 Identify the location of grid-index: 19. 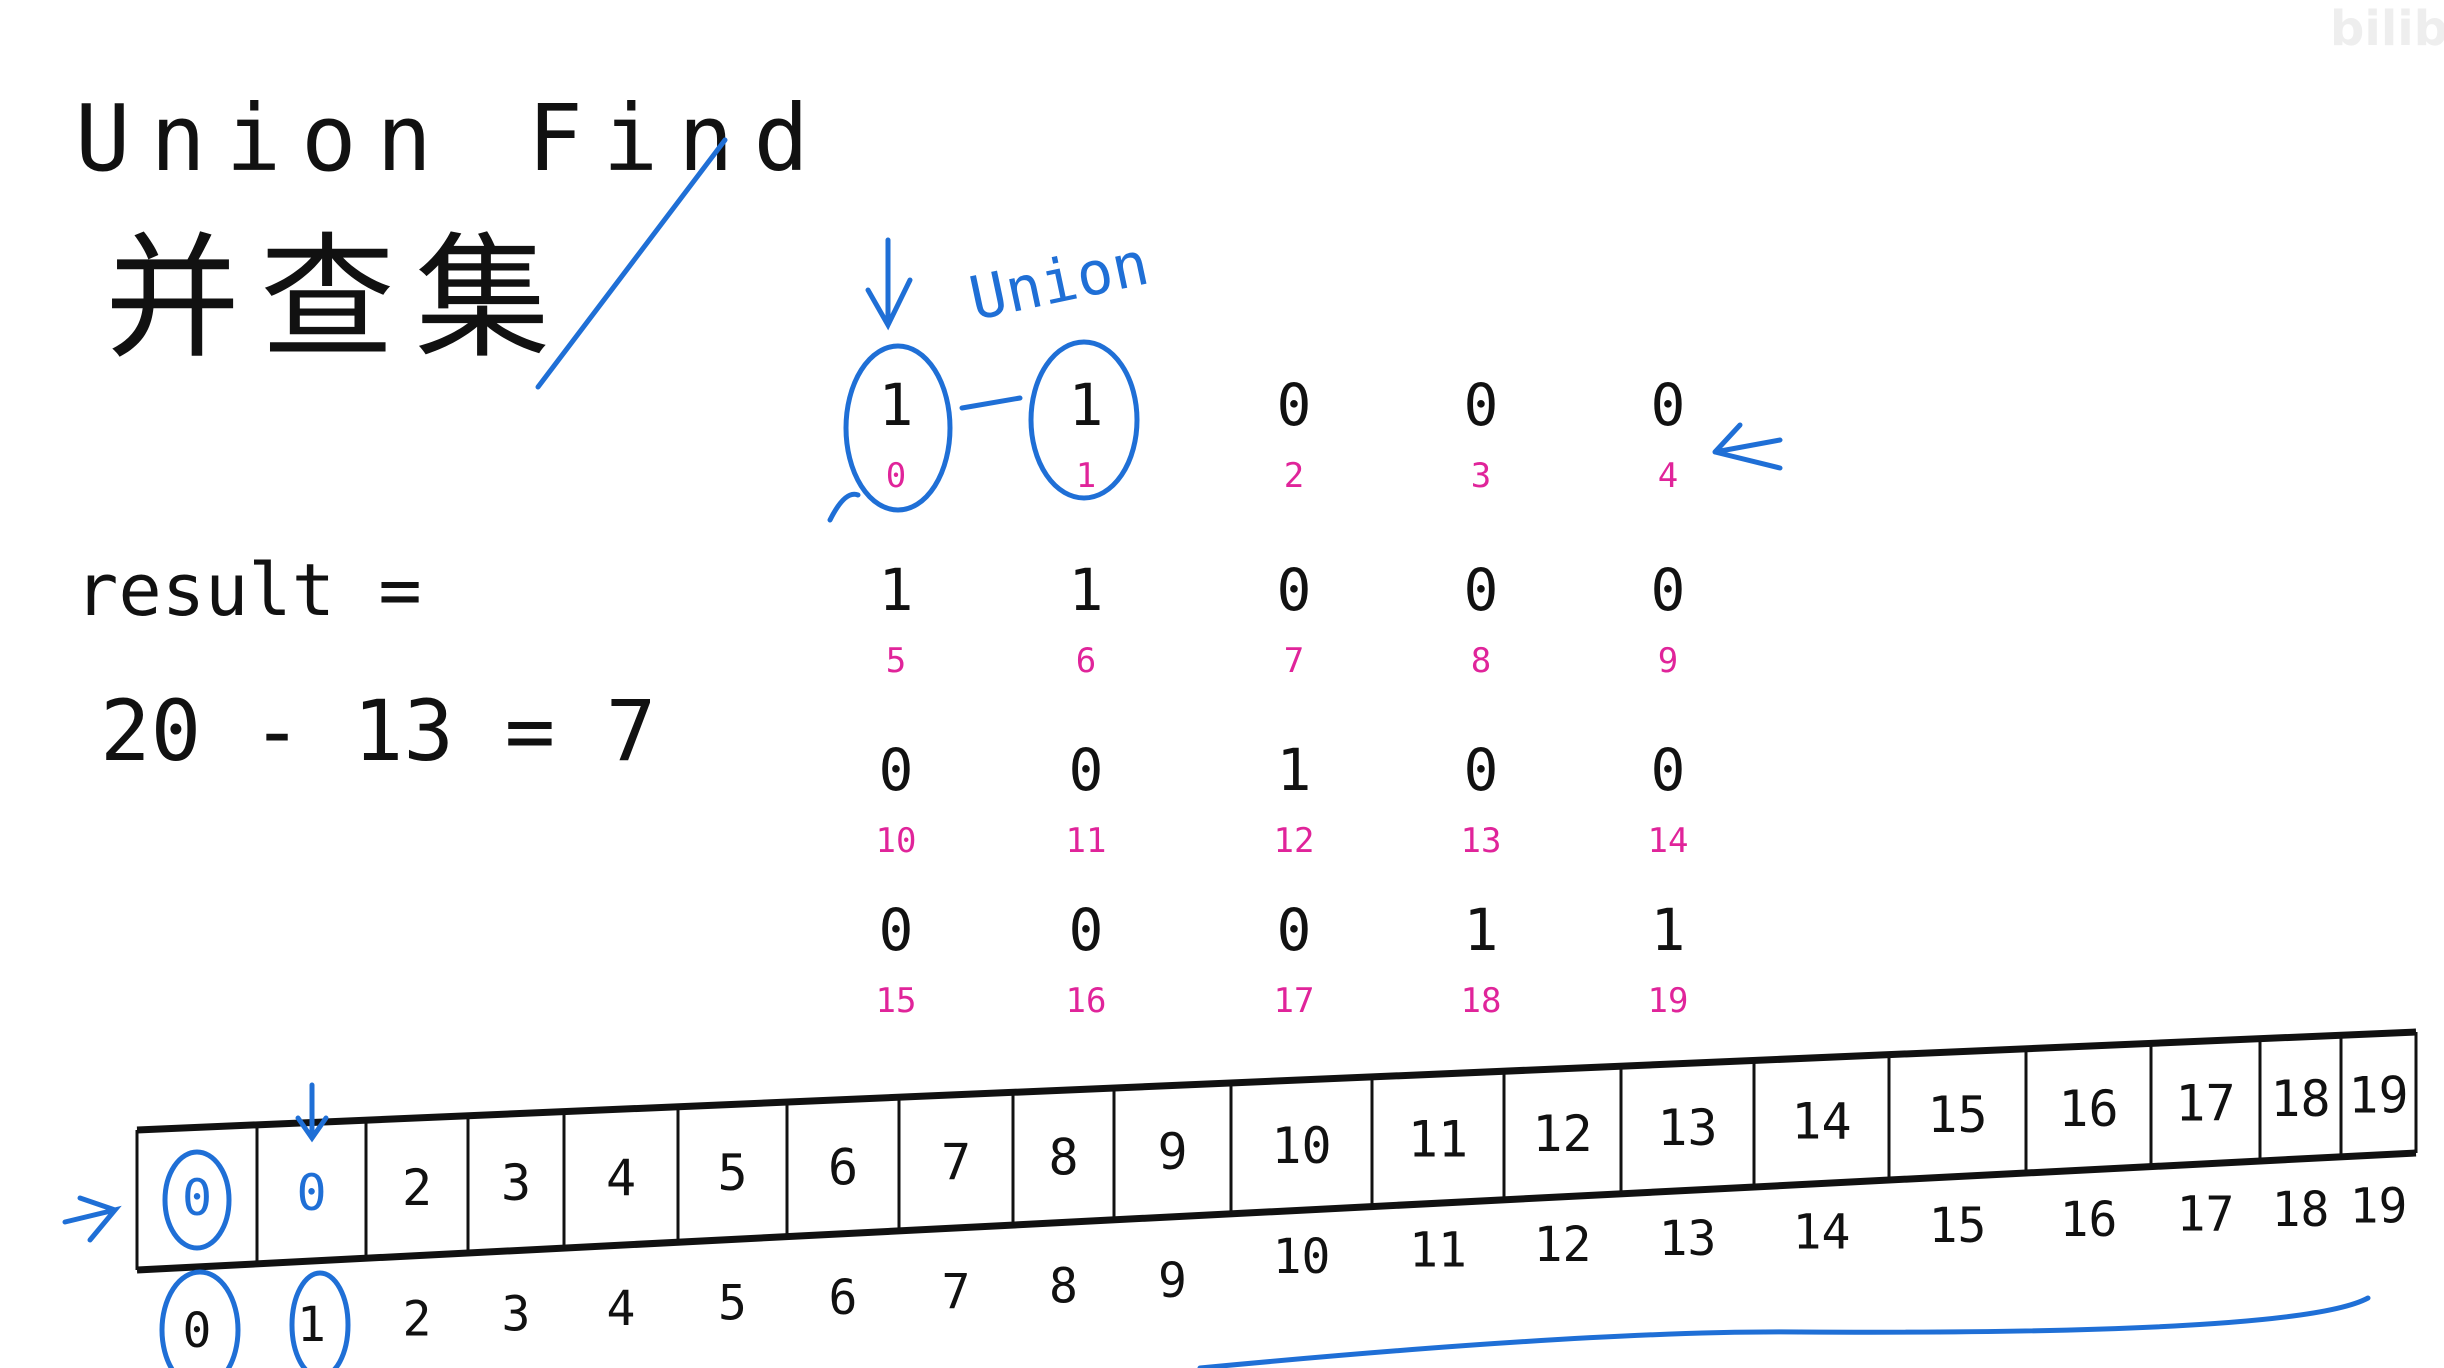
(1668, 1001).